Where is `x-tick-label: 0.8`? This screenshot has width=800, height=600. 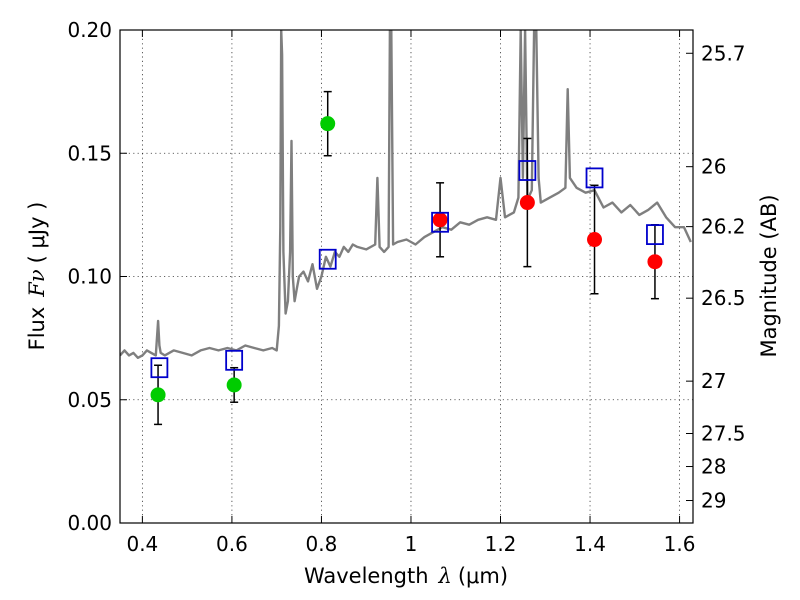
x-tick-label: 0.8 is located at coordinates (322, 544).